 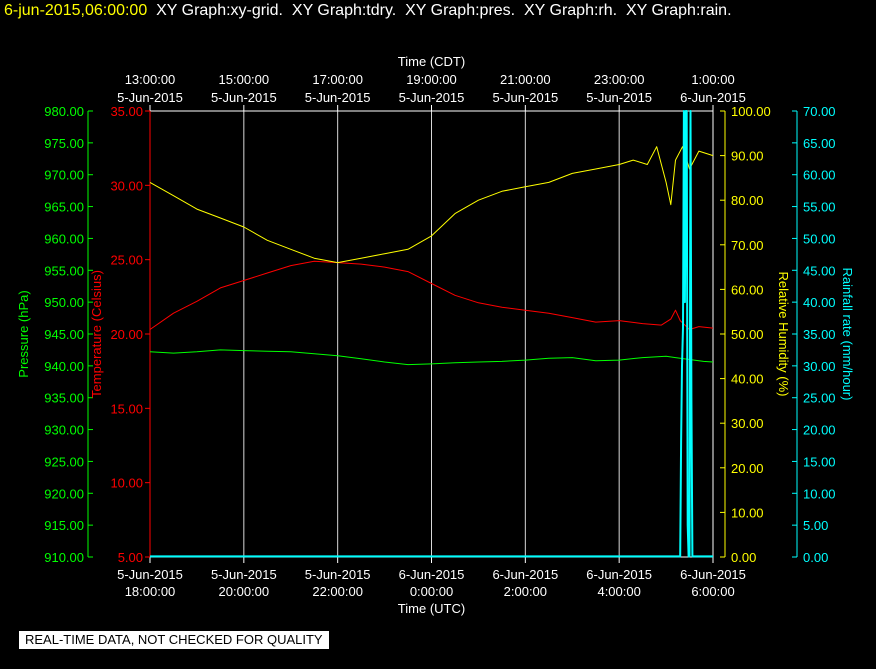 What do you see at coordinates (431, 295) in the screenshot?
I see `temperature-series-line` at bounding box center [431, 295].